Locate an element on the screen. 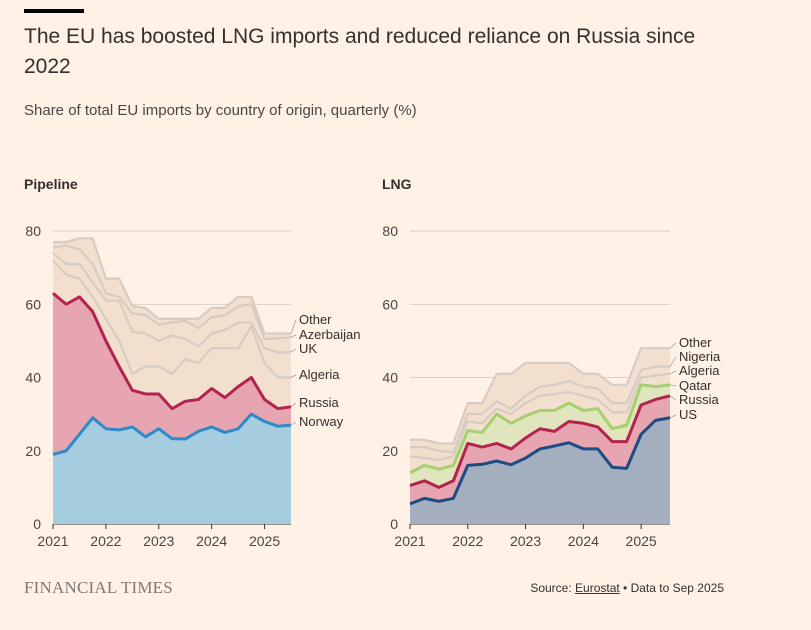 This screenshot has height=630, width=811. lng-line-qatar is located at coordinates (540, 429).